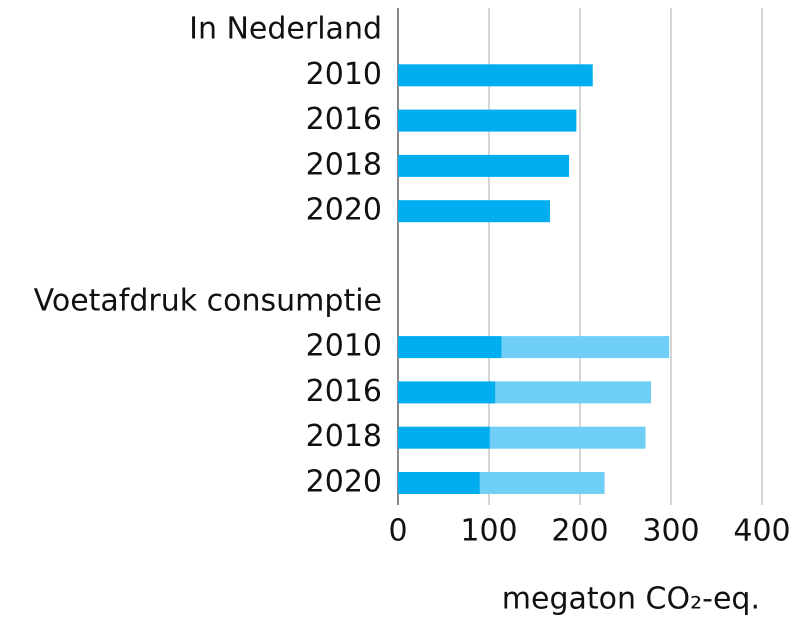  What do you see at coordinates (670, 531) in the screenshot?
I see `x-tick-label: 300` at bounding box center [670, 531].